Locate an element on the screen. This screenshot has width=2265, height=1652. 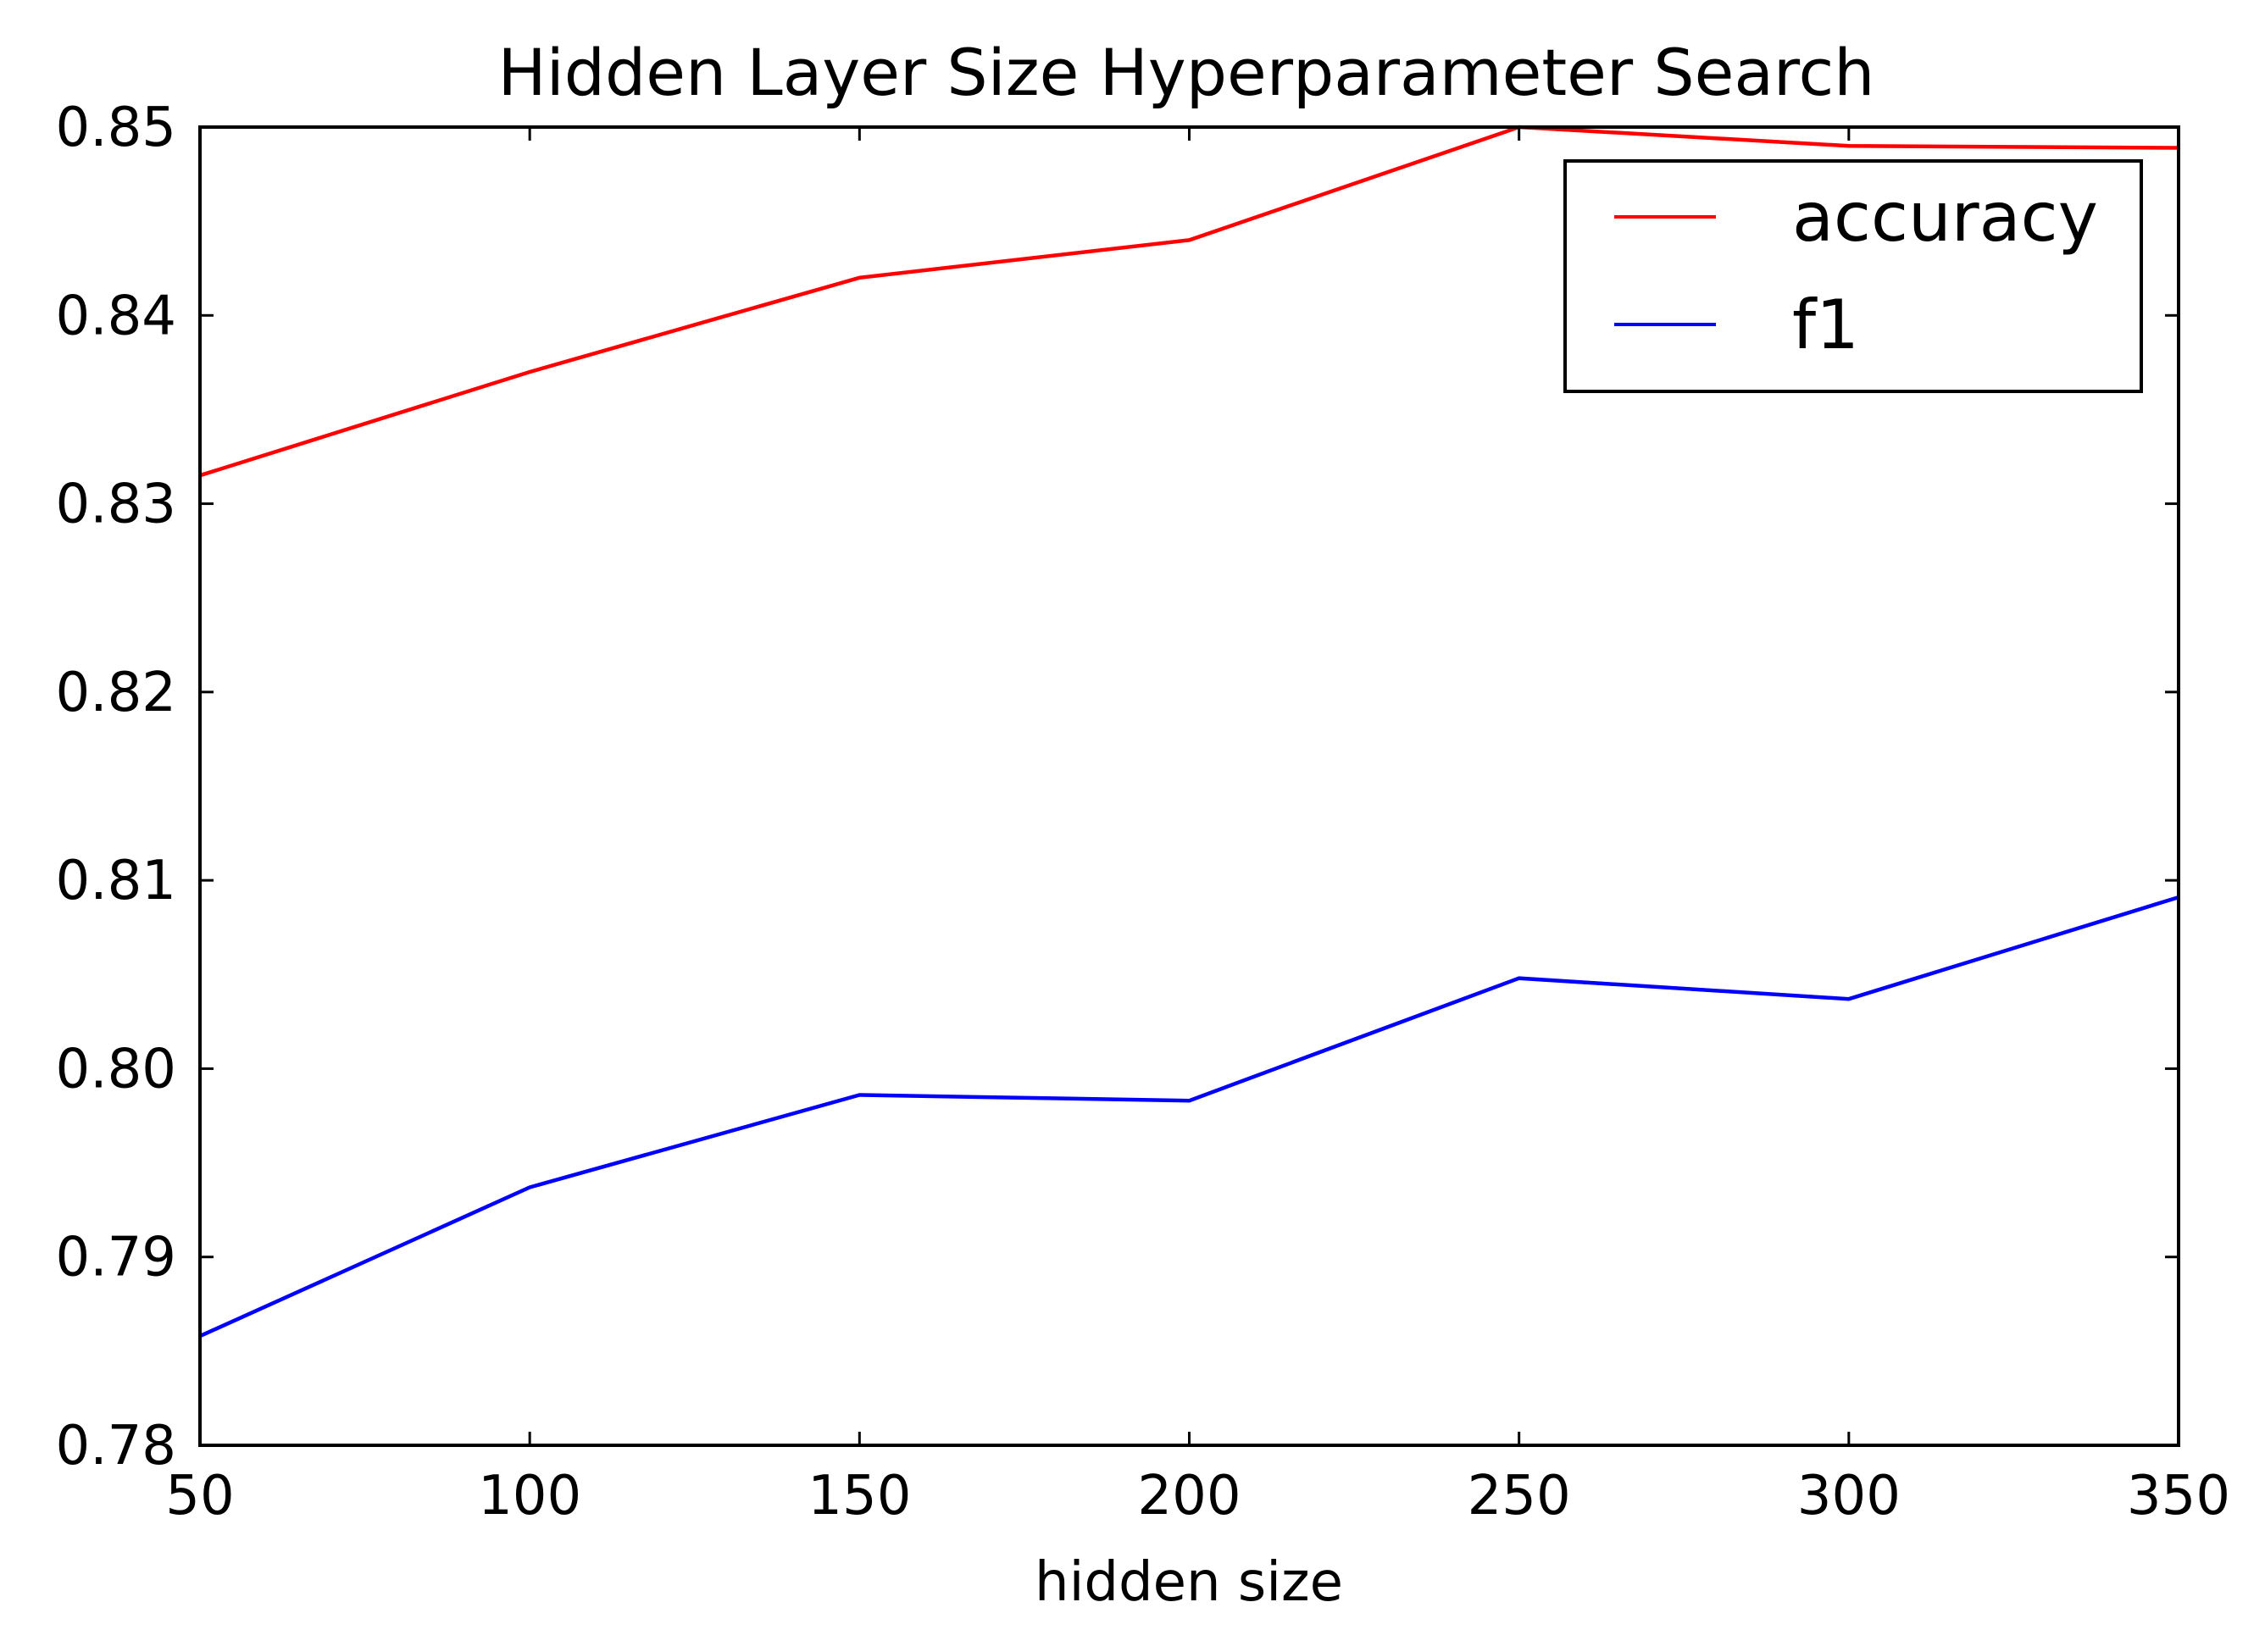
x-tick-label: 50 is located at coordinates (200, 1496).